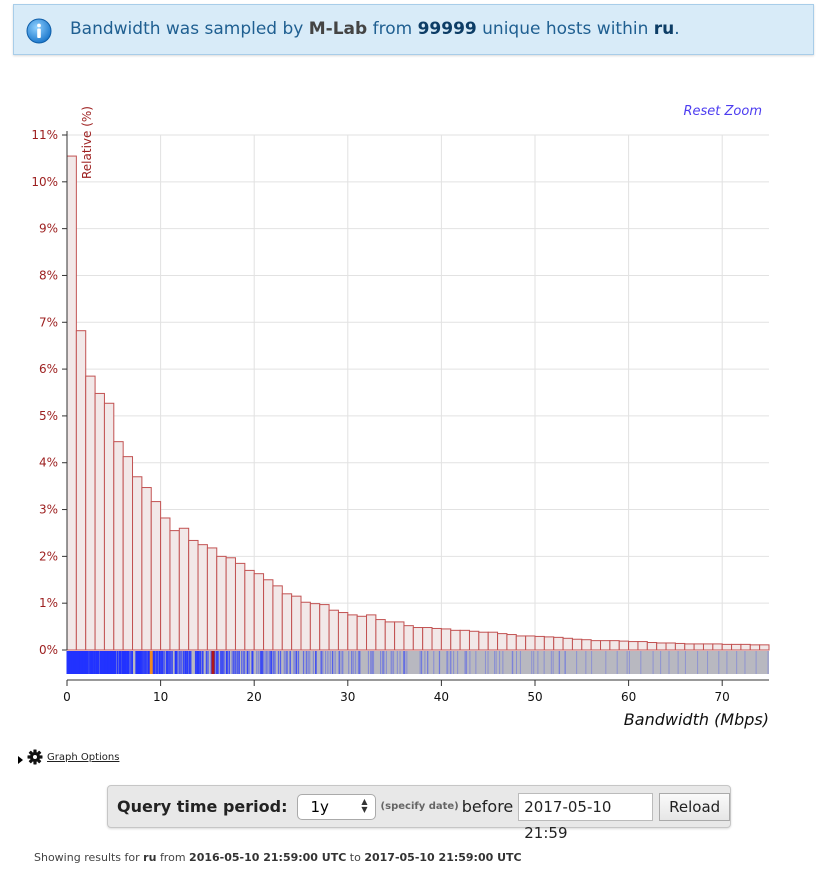 This screenshot has width=817, height=874. What do you see at coordinates (20, 760) in the screenshot?
I see `expand-triangle-icon` at bounding box center [20, 760].